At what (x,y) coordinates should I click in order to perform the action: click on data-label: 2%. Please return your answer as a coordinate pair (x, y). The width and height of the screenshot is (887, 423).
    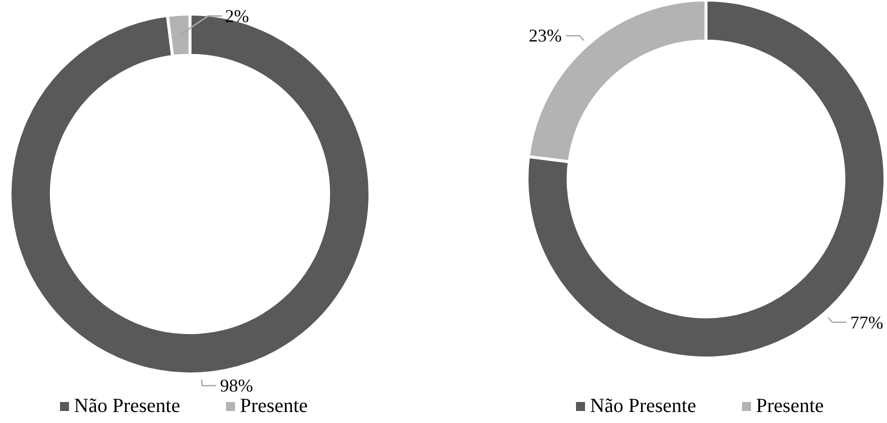
    Looking at the image, I should click on (237, 16).